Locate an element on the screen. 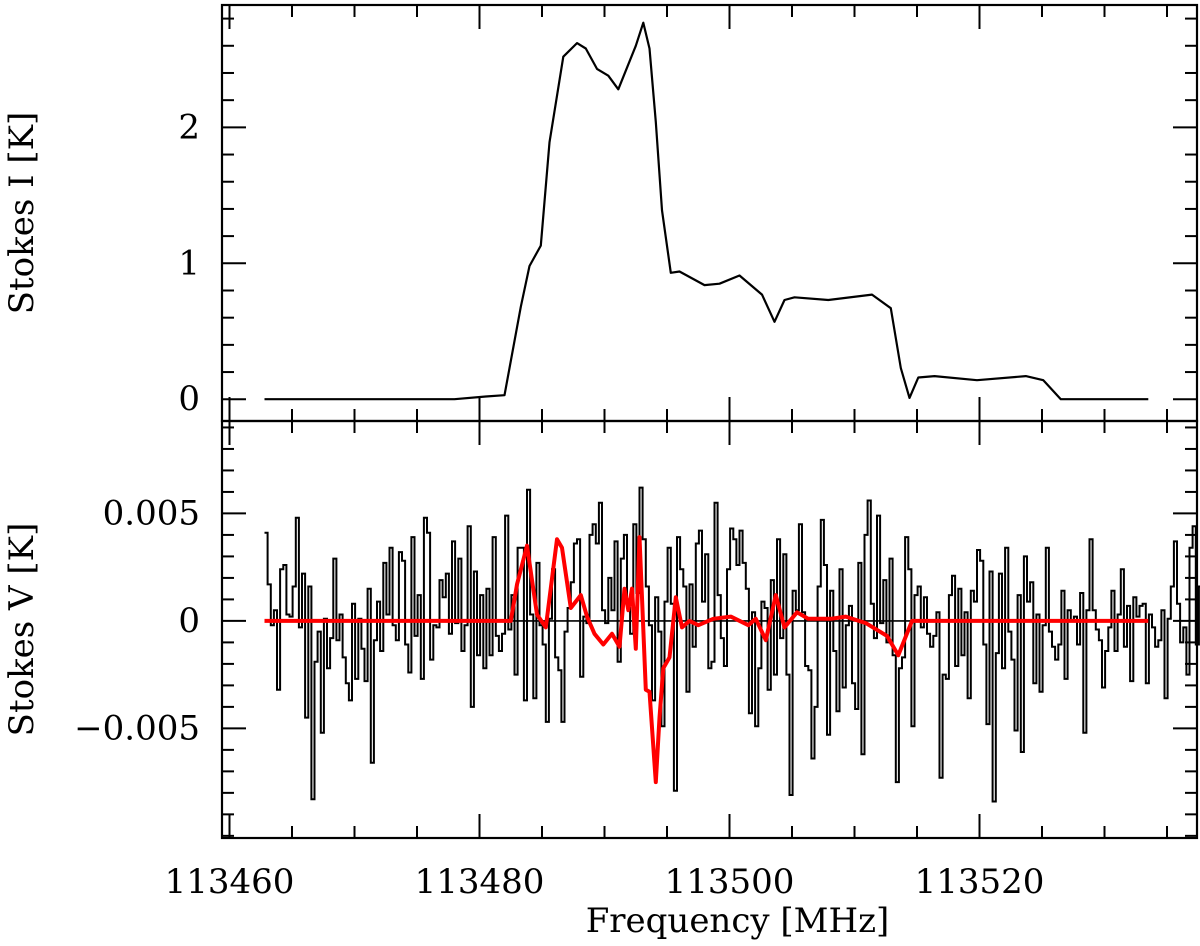  x-tick-label: 113480 is located at coordinates (480, 882).